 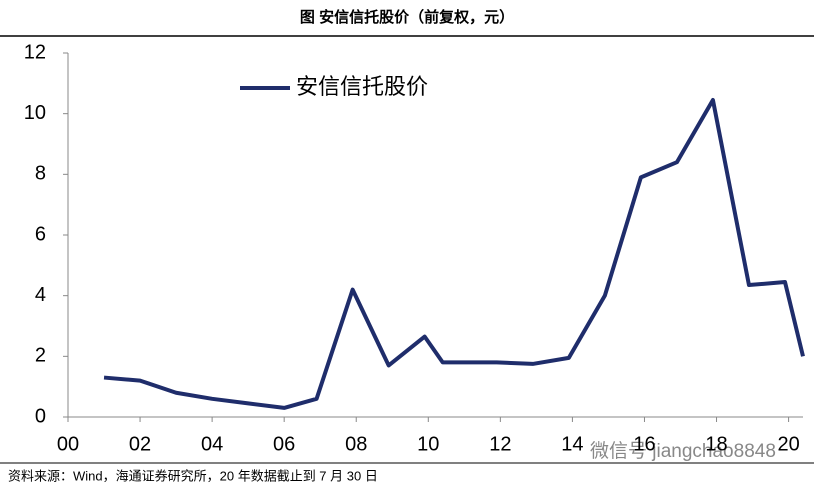 I want to click on y-tick-label: 4, so click(x=40, y=295).